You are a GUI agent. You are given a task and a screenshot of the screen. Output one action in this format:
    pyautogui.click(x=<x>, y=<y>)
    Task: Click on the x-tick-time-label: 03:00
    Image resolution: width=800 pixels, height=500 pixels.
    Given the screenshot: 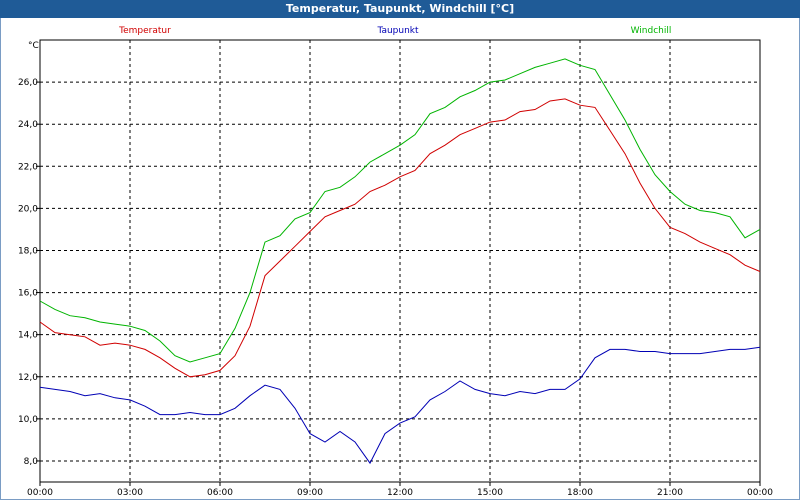 What is the action you would take?
    pyautogui.click(x=130, y=493)
    